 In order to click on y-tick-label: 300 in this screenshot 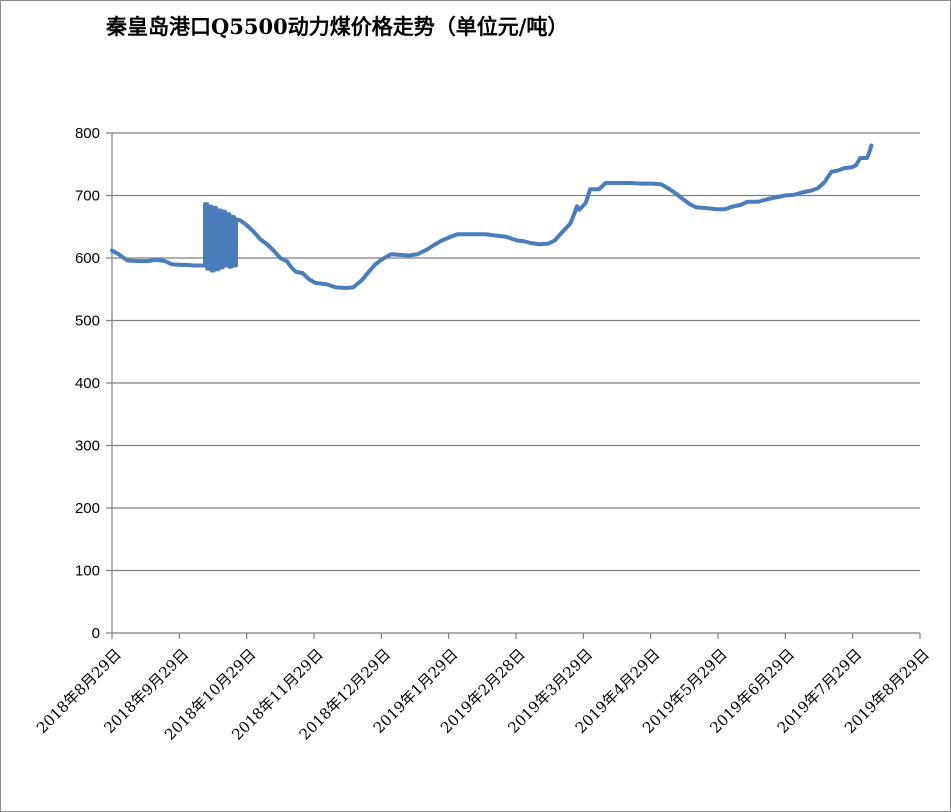, I will do `click(87, 446)`.